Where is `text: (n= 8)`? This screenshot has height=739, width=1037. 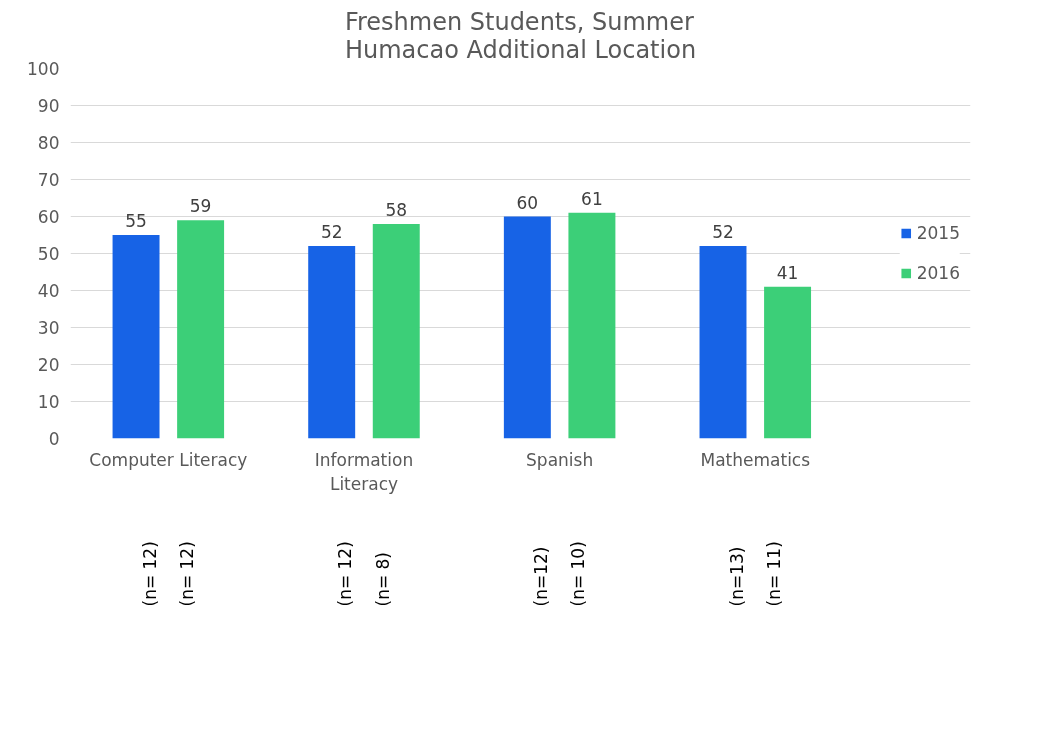 text: (n= 8) is located at coordinates (382, 579).